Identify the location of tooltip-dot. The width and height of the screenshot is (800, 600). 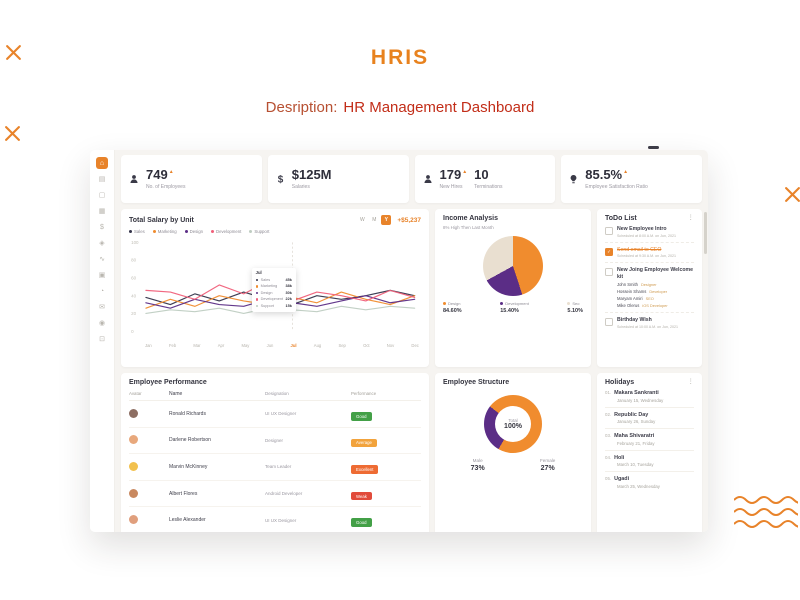
(257, 306).